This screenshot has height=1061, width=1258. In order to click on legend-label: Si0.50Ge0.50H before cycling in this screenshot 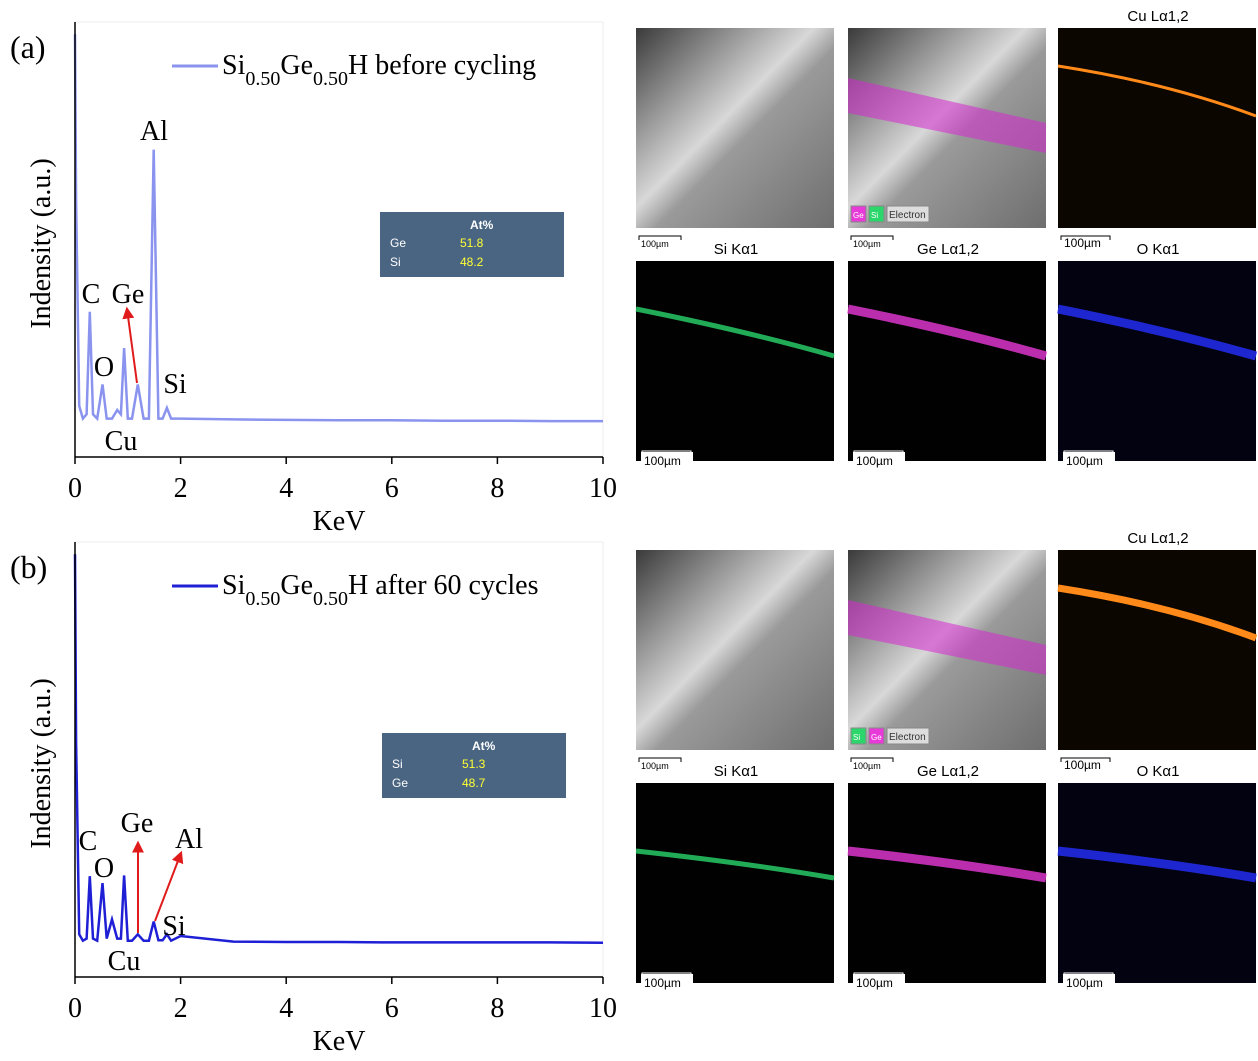, I will do `click(379, 70)`.